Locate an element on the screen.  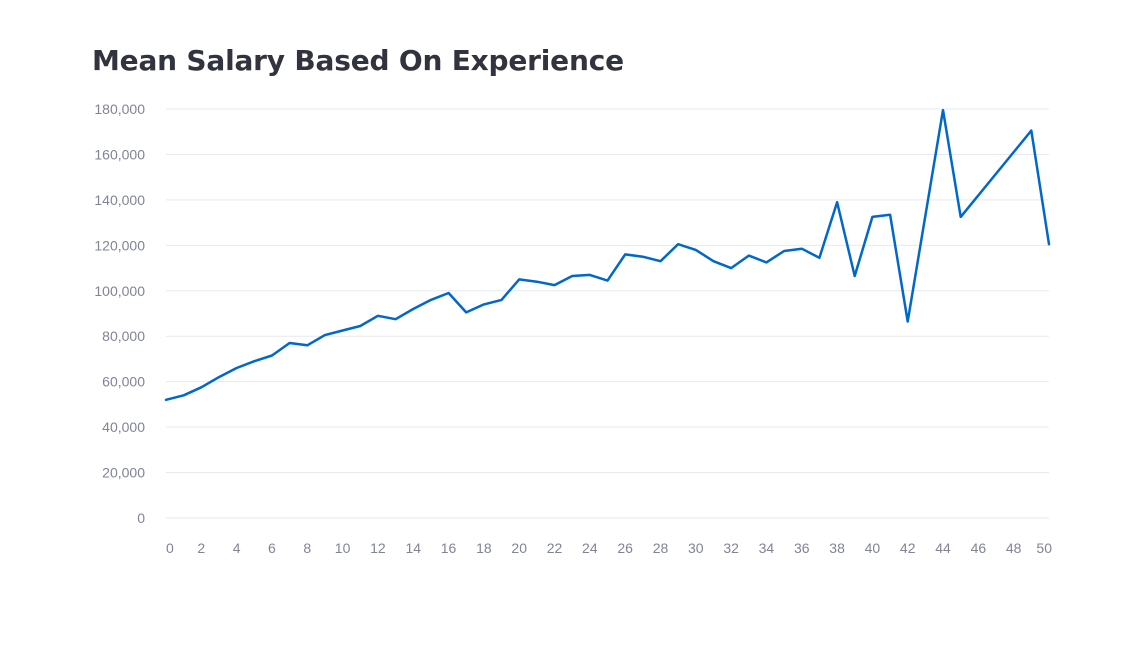
x-tick-label: 20 is located at coordinates (519, 548).